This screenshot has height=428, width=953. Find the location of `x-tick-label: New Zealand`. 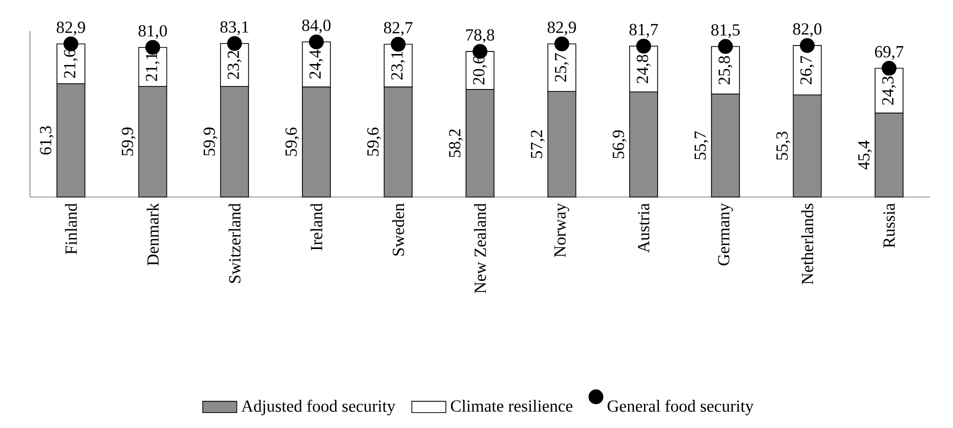

x-tick-label: New Zealand is located at coordinates (480, 248).